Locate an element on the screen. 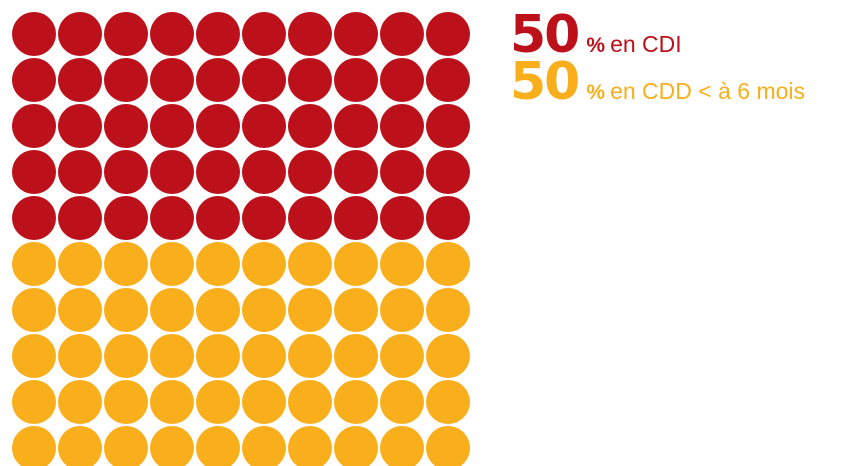 Image resolution: width=848 pixels, height=466 pixels. legend-item-cdi: 50 % en CDI is located at coordinates (657, 35).